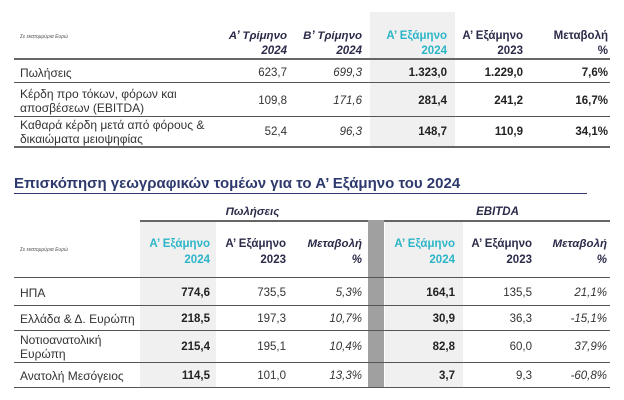  Describe the element at coordinates (520, 318) in the screenshot. I see `table-cell: 36,3` at that location.